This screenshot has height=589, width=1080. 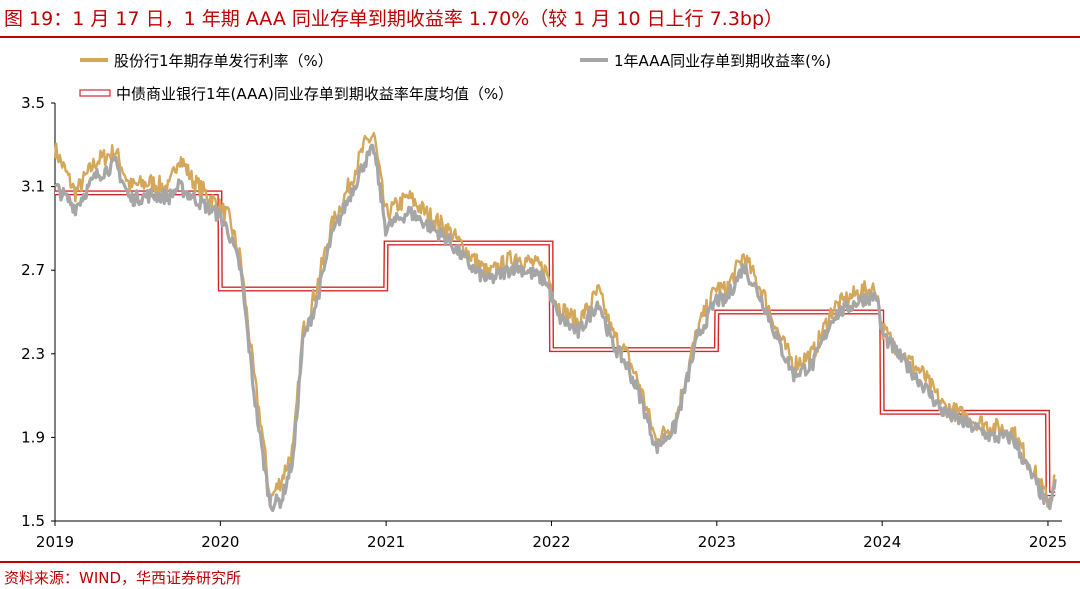 I want to click on legend-label-annual-avg: 中债商业银行1年(AAA)同业存单到期收益率年度均值（%）, so click(x=314, y=94).